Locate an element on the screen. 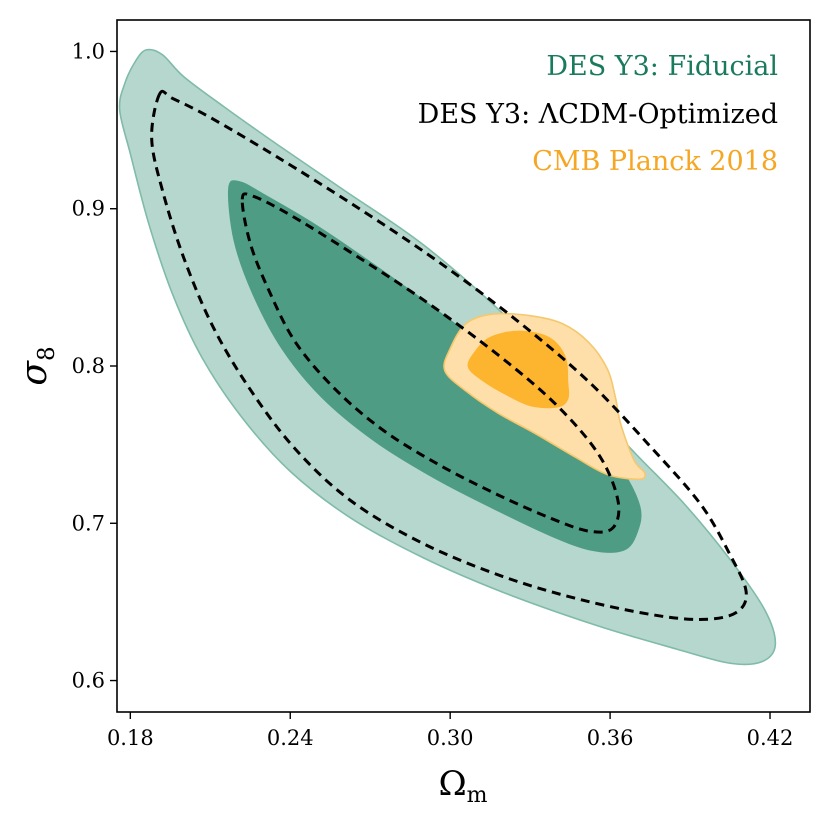 The image size is (830, 830). legend-entry-lcdm-optimized: DES Y3: ΛCDM-Optimized is located at coordinates (598, 114).